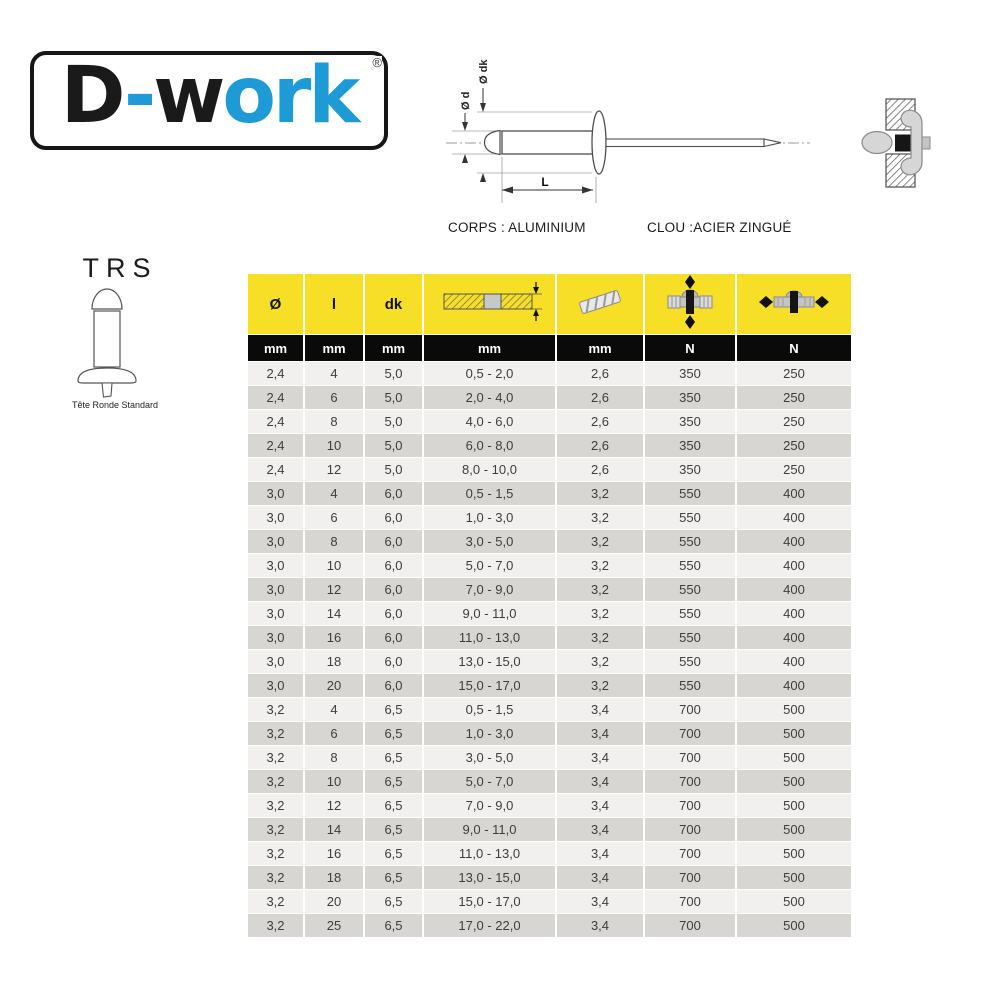  I want to click on table-cell: 14, so click(334, 613).